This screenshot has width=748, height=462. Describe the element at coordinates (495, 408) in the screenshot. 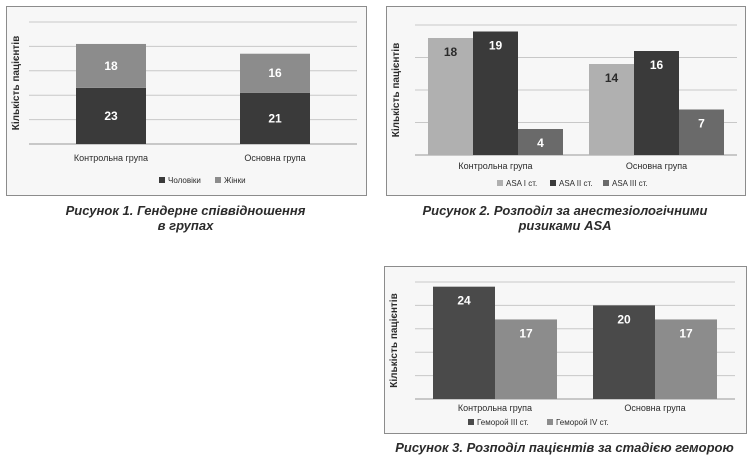

I see `figure-3-category-label: Контрольна група` at that location.